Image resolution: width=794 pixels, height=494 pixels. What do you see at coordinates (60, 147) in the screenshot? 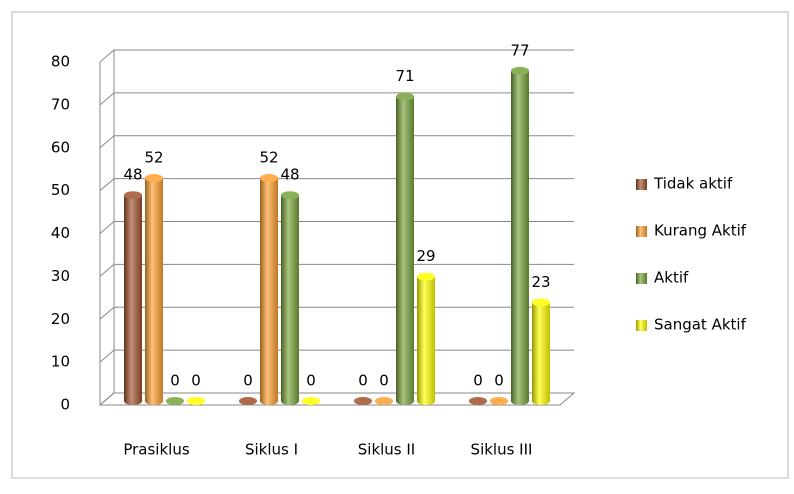
I see `y-tick-label: 60` at bounding box center [60, 147].